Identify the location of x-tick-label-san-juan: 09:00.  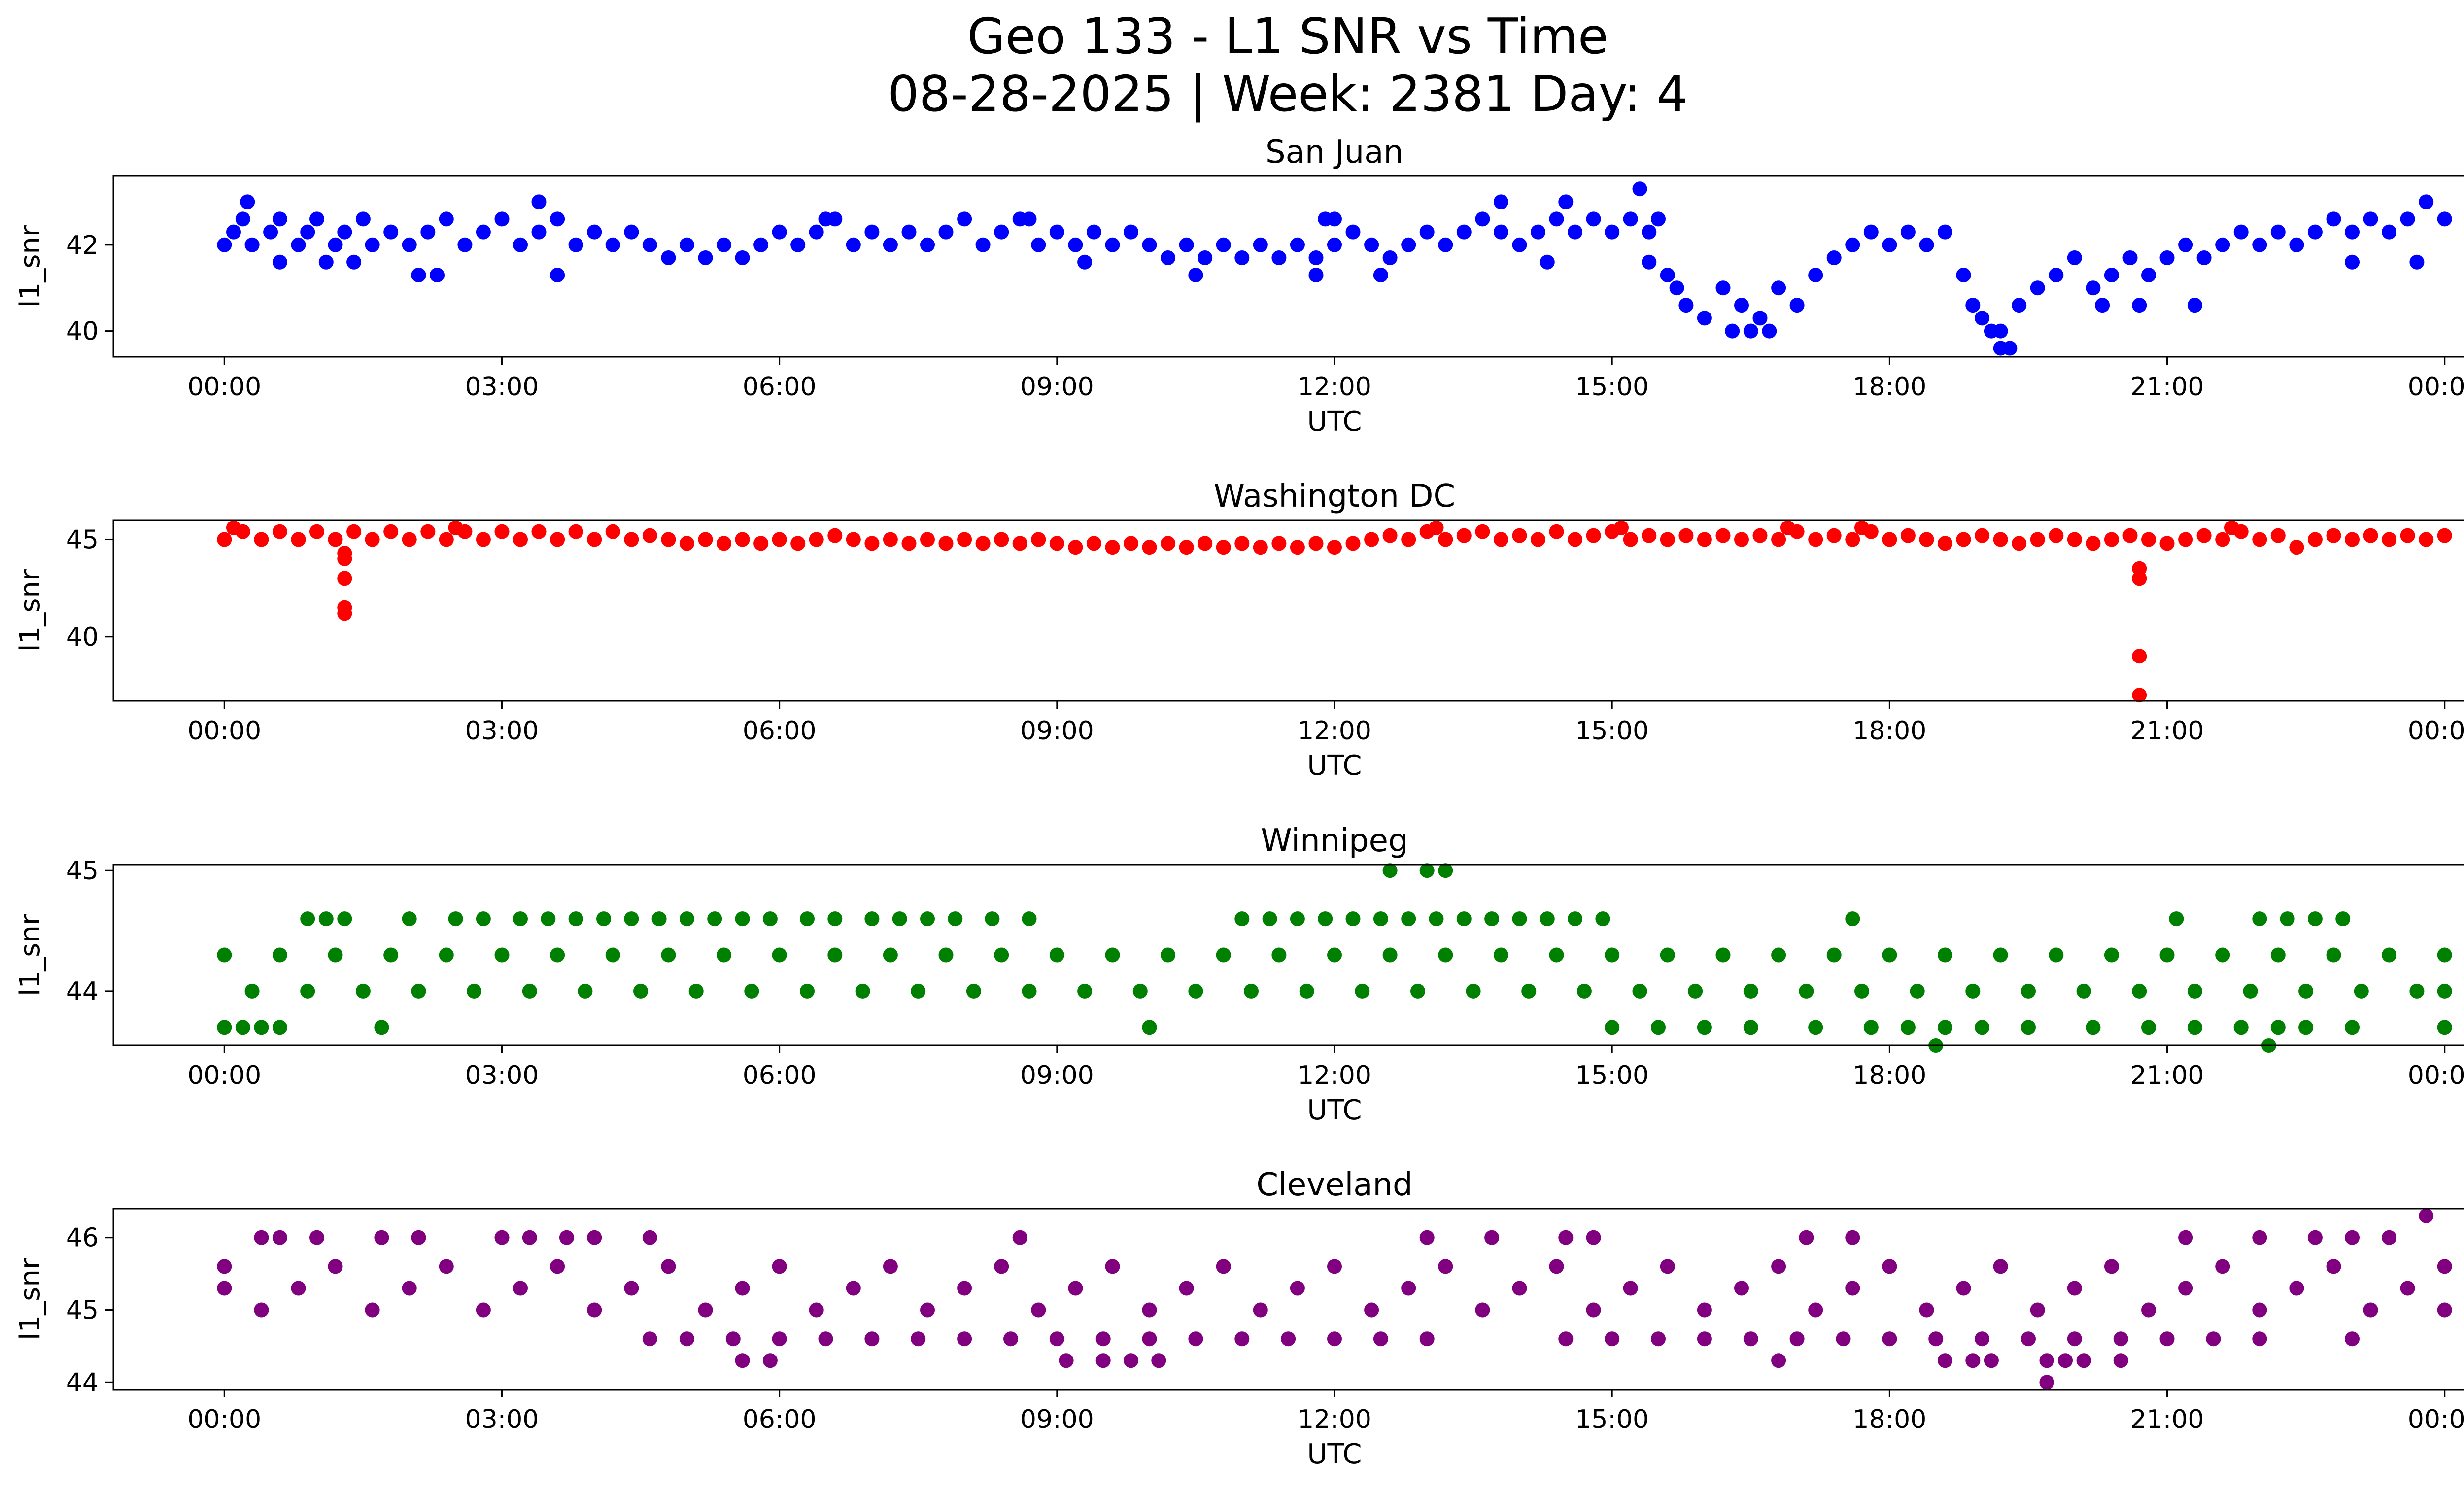
(1057, 387).